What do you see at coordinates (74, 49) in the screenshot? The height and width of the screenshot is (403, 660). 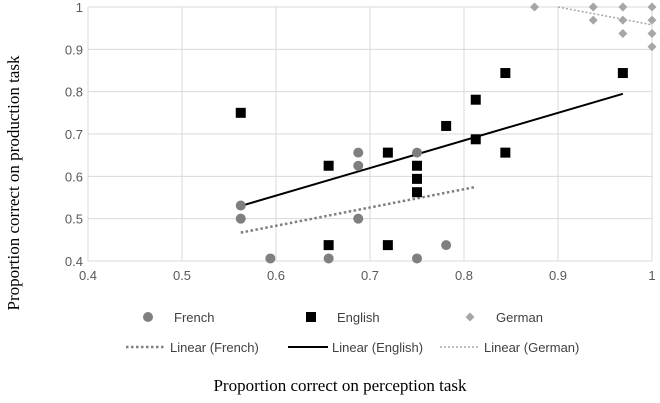 I see `y-tick-label: 0.9` at bounding box center [74, 49].